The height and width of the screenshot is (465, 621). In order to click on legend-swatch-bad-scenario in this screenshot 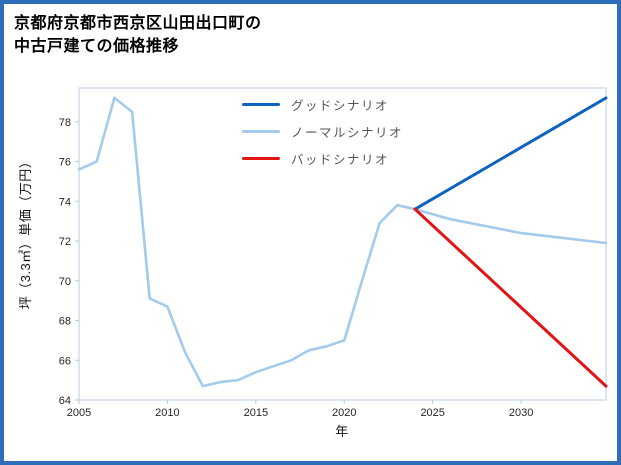, I will do `click(261, 158)`.